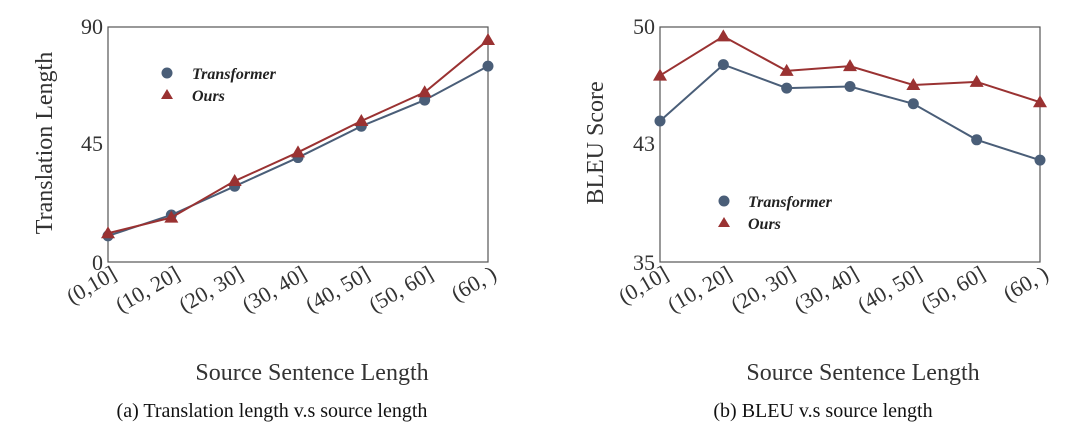  I want to click on series-line-transformer, so click(850, 112).